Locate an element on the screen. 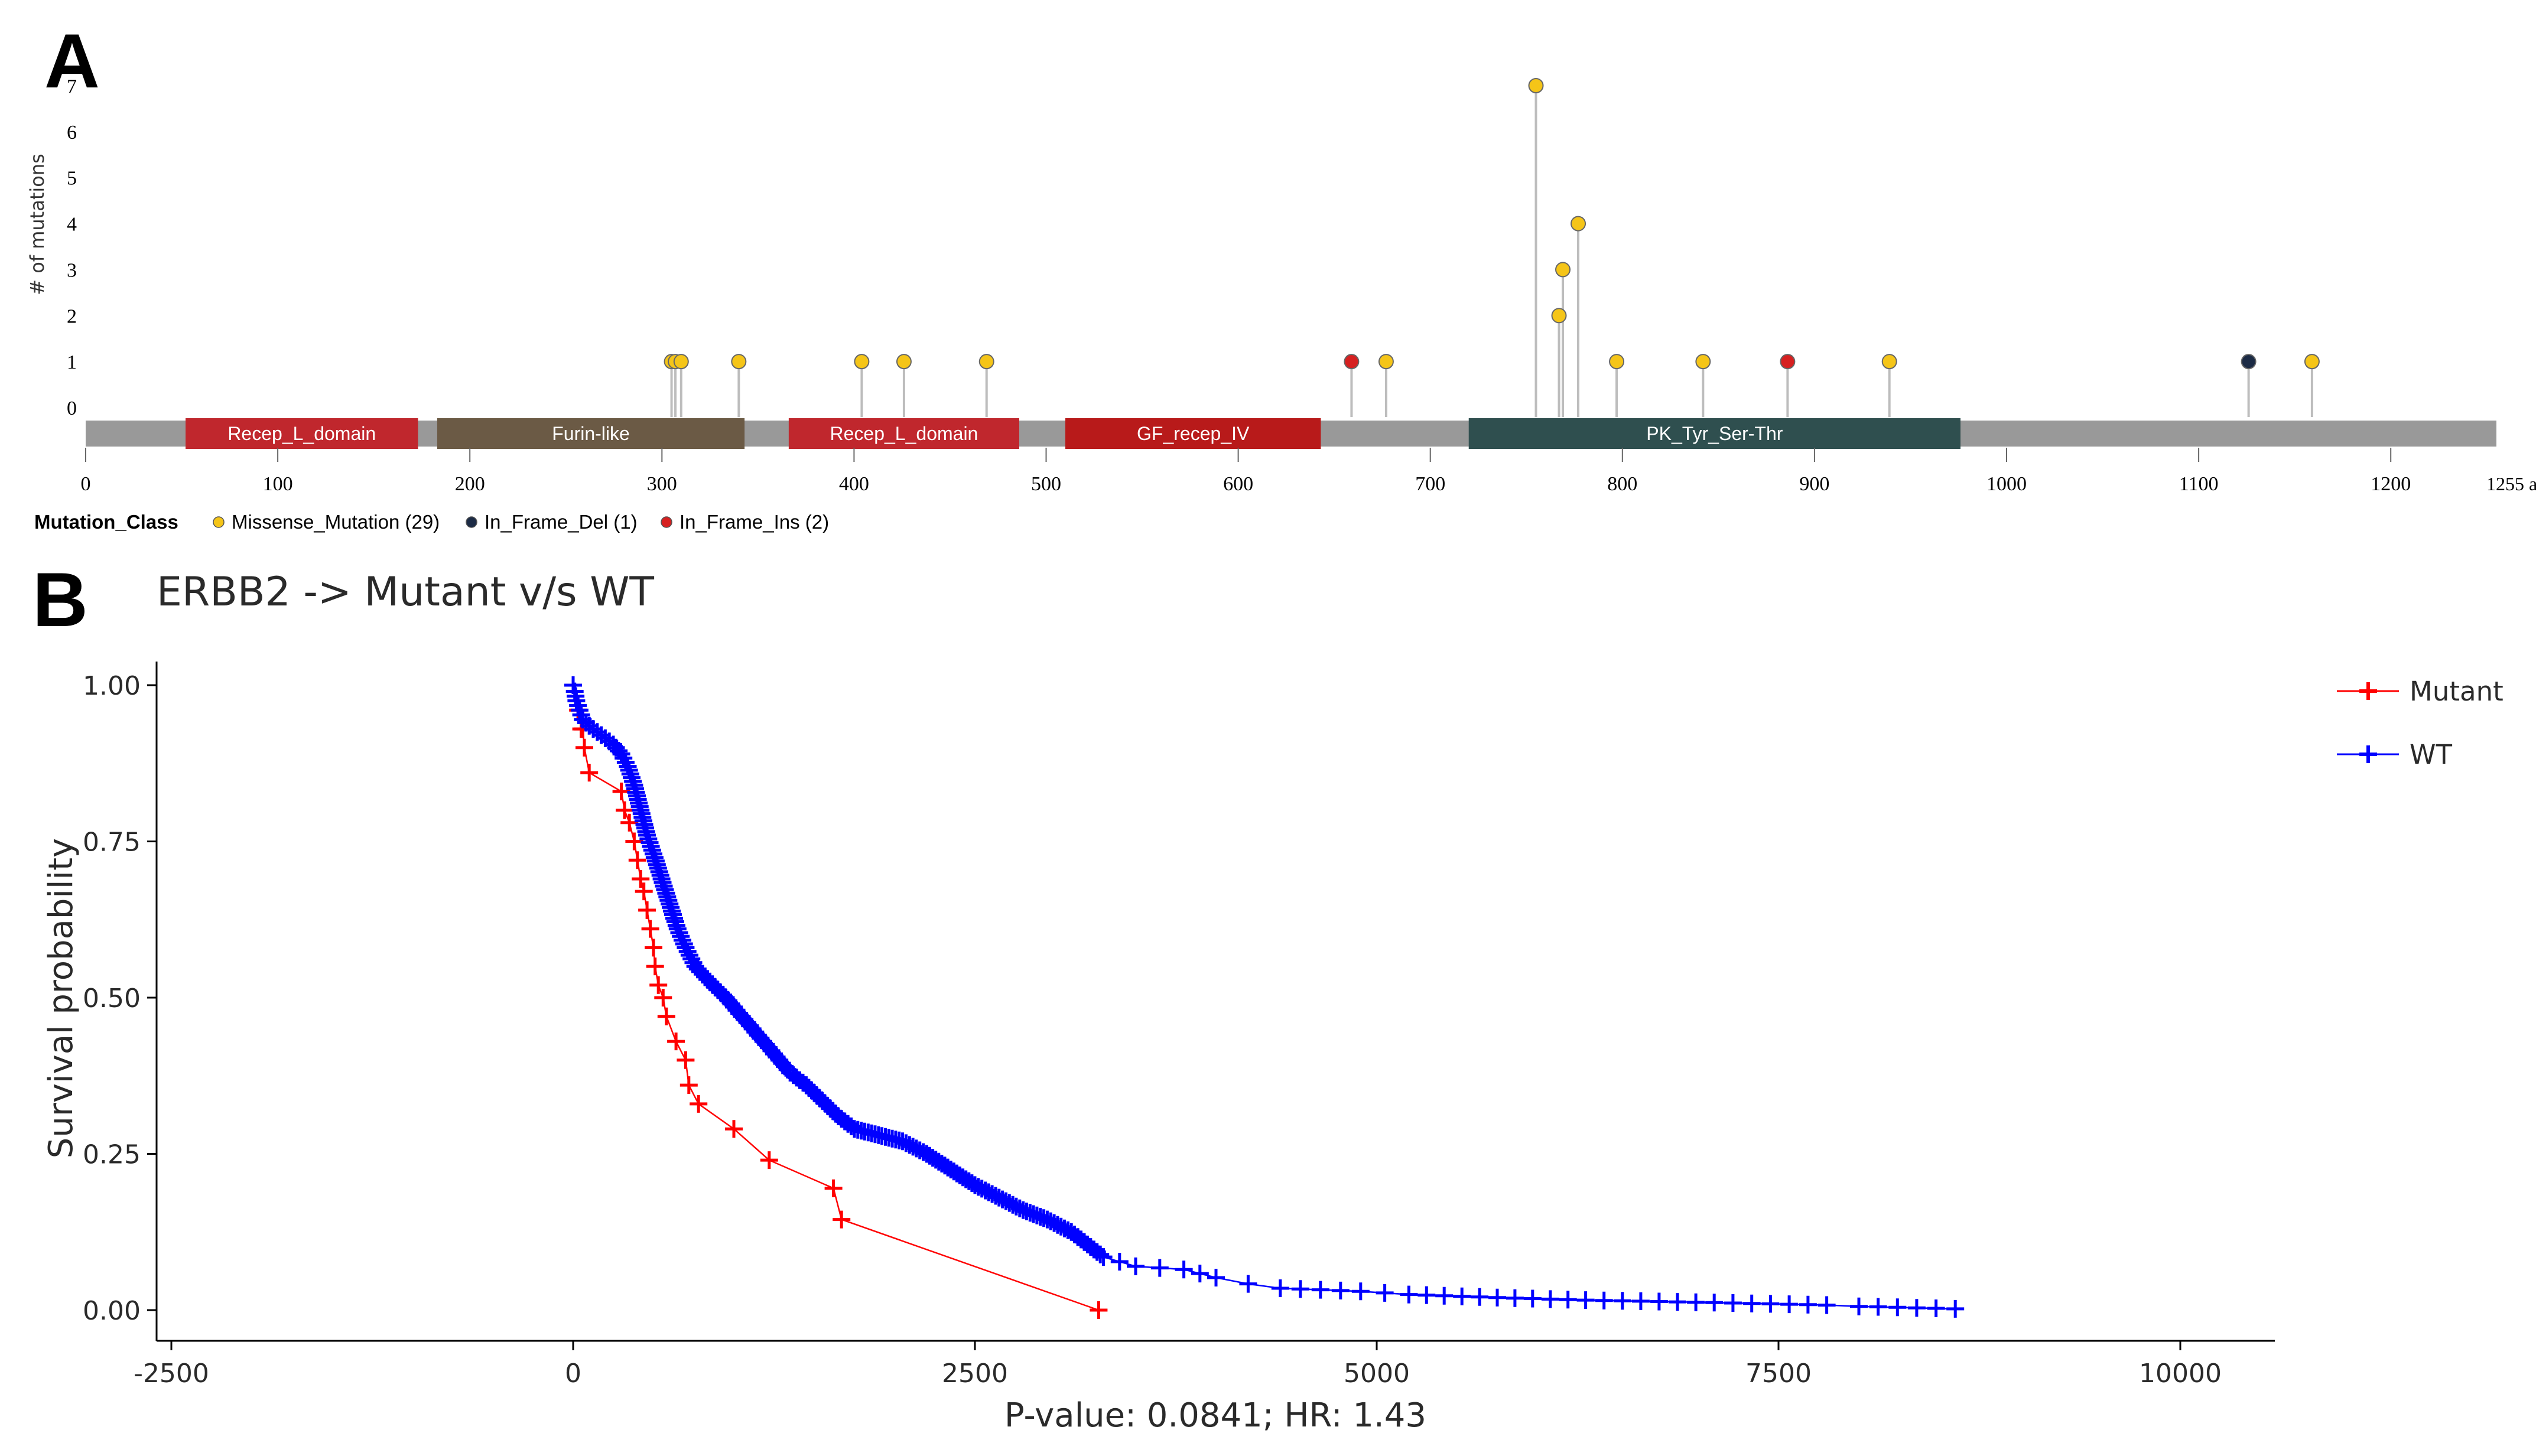 Image resolution: width=2536 pixels, height=1456 pixels. x-tick-label: 1200 is located at coordinates (2391, 484).